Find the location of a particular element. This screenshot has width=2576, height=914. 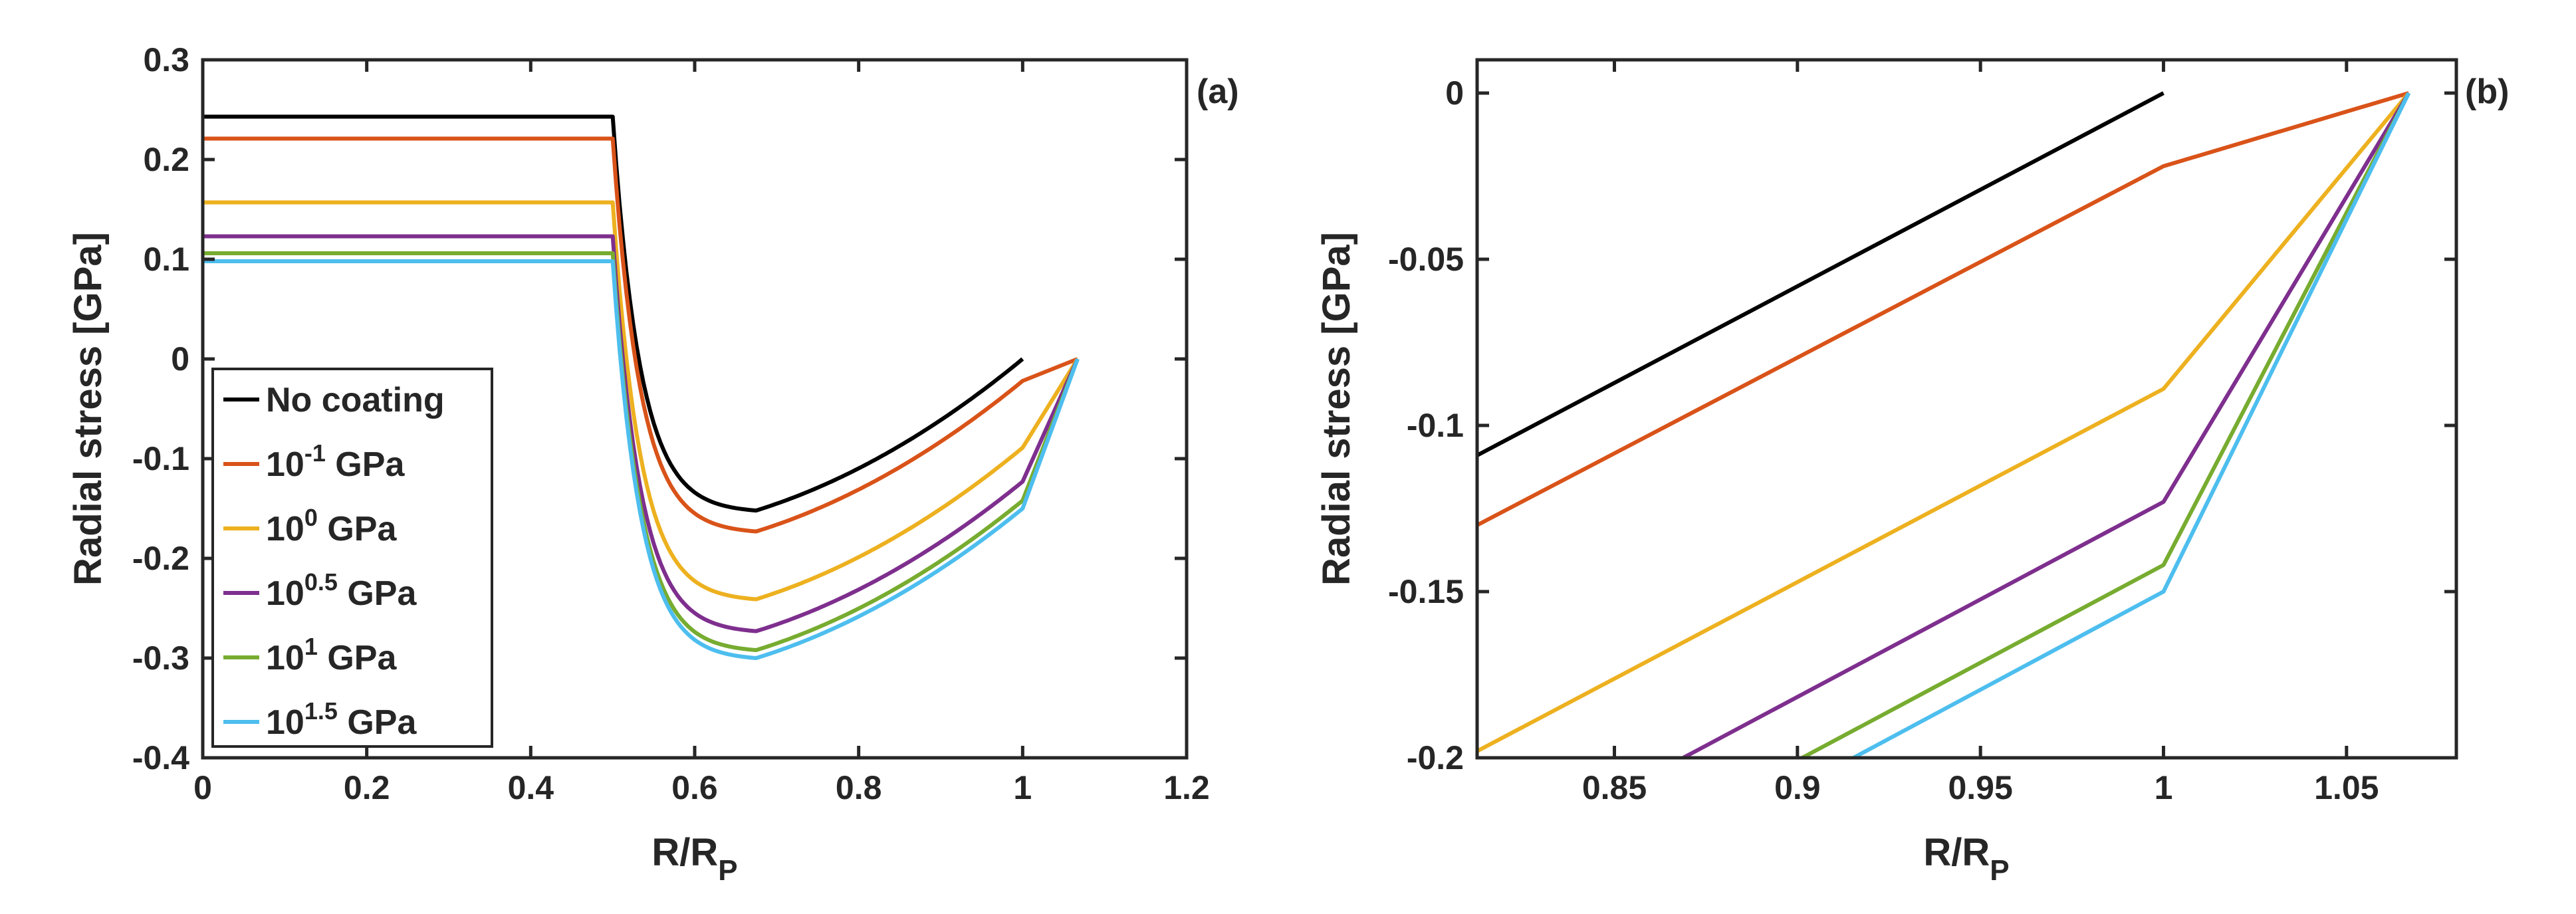

legend-entry: 10-1 GPa is located at coordinates (335, 461).